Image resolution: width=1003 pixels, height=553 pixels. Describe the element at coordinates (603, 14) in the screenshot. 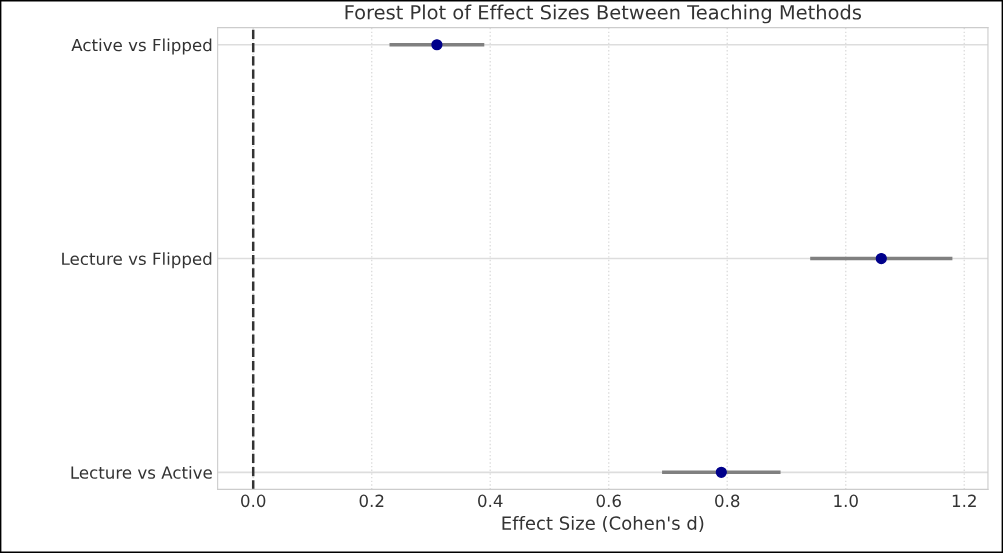

I see `chart-title: Forest Plot of Effect Sizes Between Teaching Methods` at that location.